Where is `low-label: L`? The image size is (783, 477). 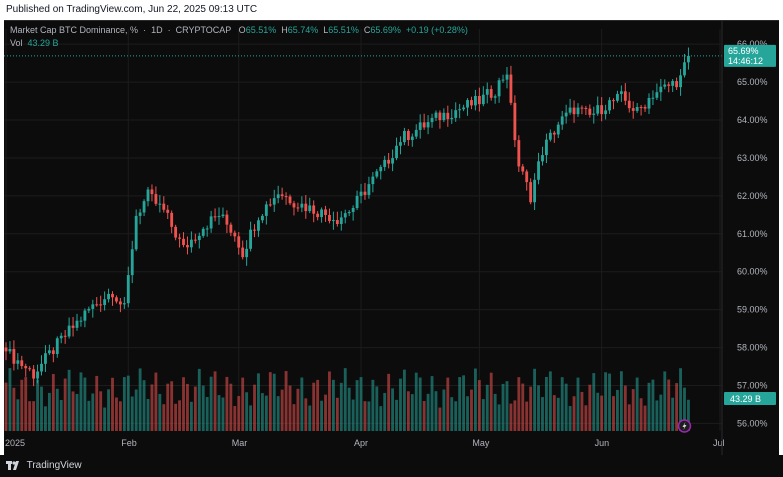 low-label: L is located at coordinates (326, 30).